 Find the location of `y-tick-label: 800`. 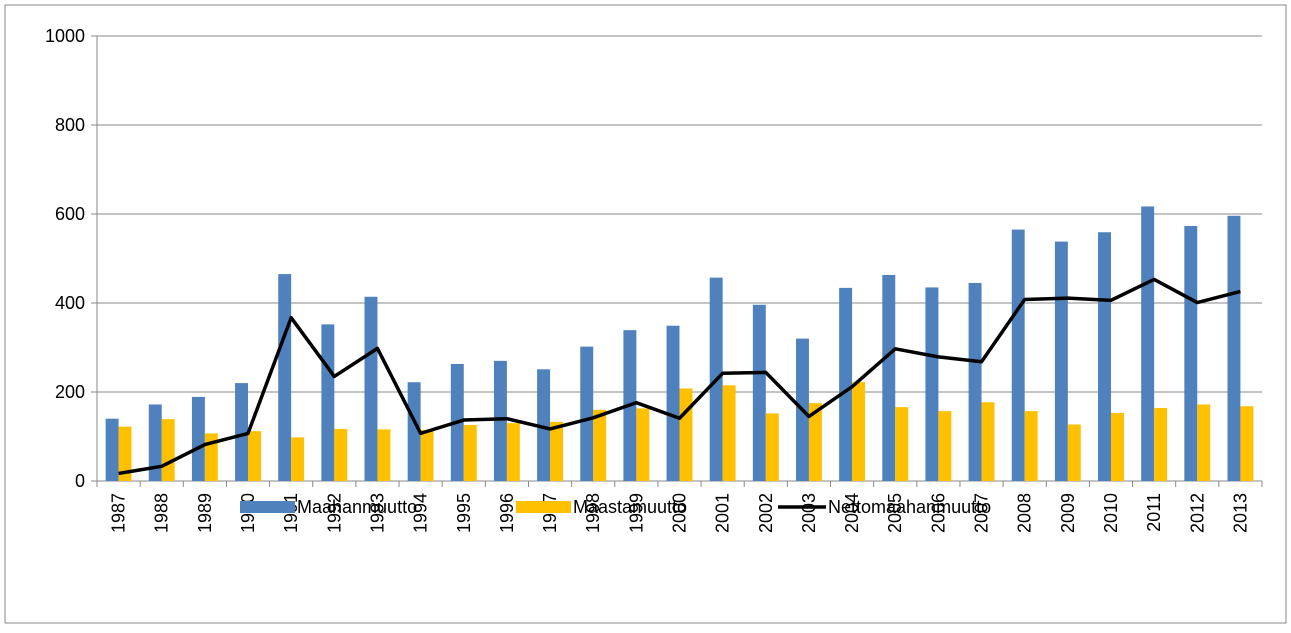

y-tick-label: 800 is located at coordinates (70, 125).